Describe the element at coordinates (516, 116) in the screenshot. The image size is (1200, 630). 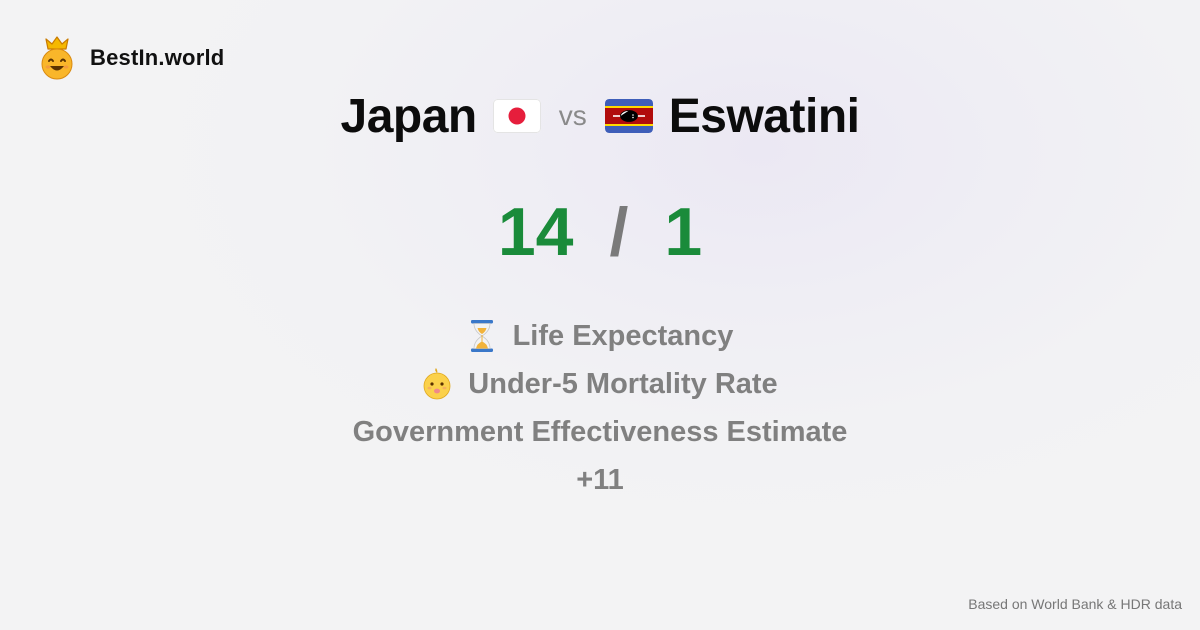
I see `japan-flag-icon` at that location.